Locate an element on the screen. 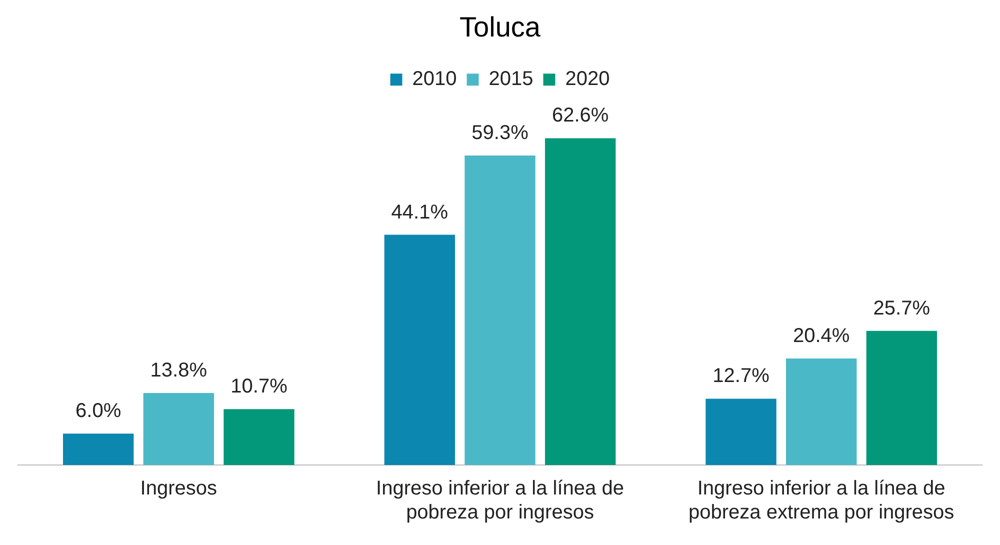  x-tick-label: Ingresos is located at coordinates (179, 489).